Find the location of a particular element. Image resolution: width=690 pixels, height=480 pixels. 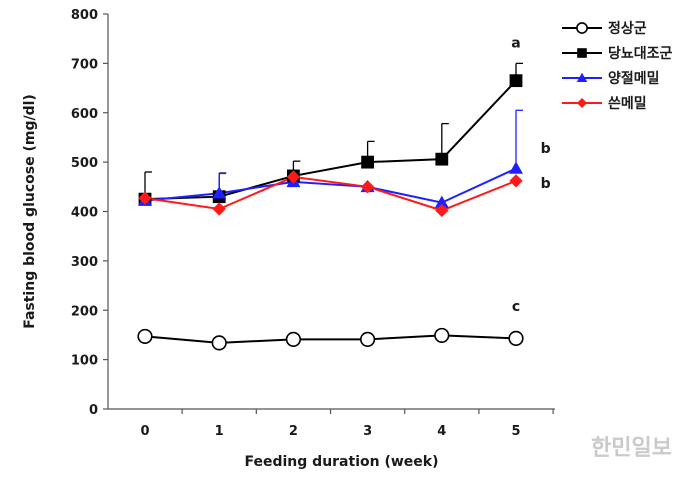

x-tick-label: 2 is located at coordinates (293, 431).